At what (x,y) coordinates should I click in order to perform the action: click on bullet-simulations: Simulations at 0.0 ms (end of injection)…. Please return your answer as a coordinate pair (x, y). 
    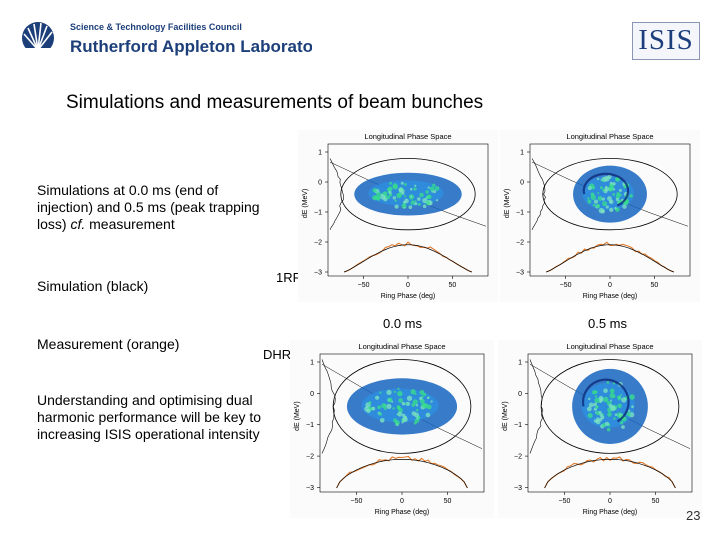
    Looking at the image, I should click on (148, 207).